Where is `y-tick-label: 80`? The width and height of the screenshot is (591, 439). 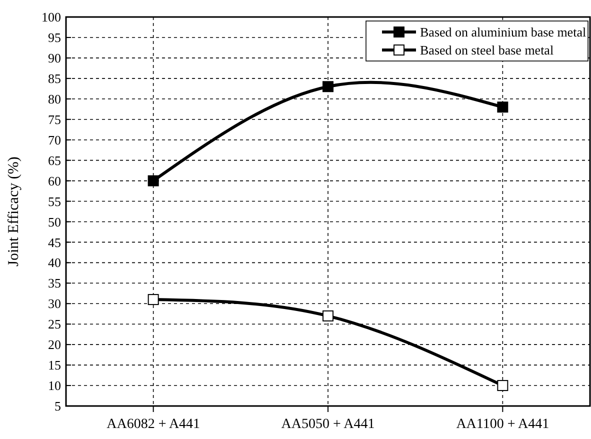
y-tick-label: 80 is located at coordinates (54, 98).